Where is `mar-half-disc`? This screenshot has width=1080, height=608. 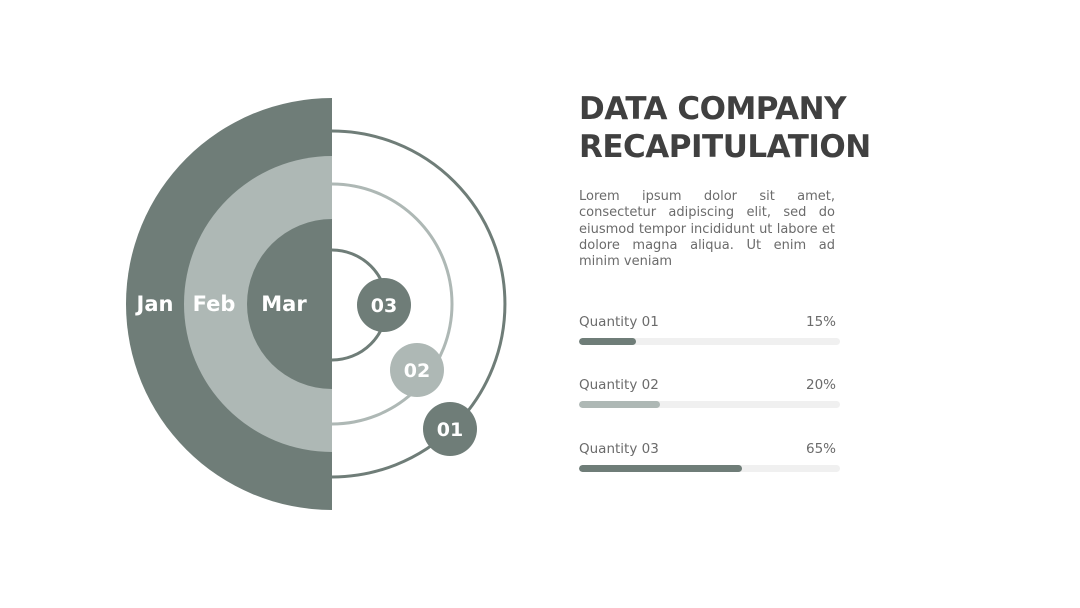
mar-half-disc is located at coordinates (289, 304).